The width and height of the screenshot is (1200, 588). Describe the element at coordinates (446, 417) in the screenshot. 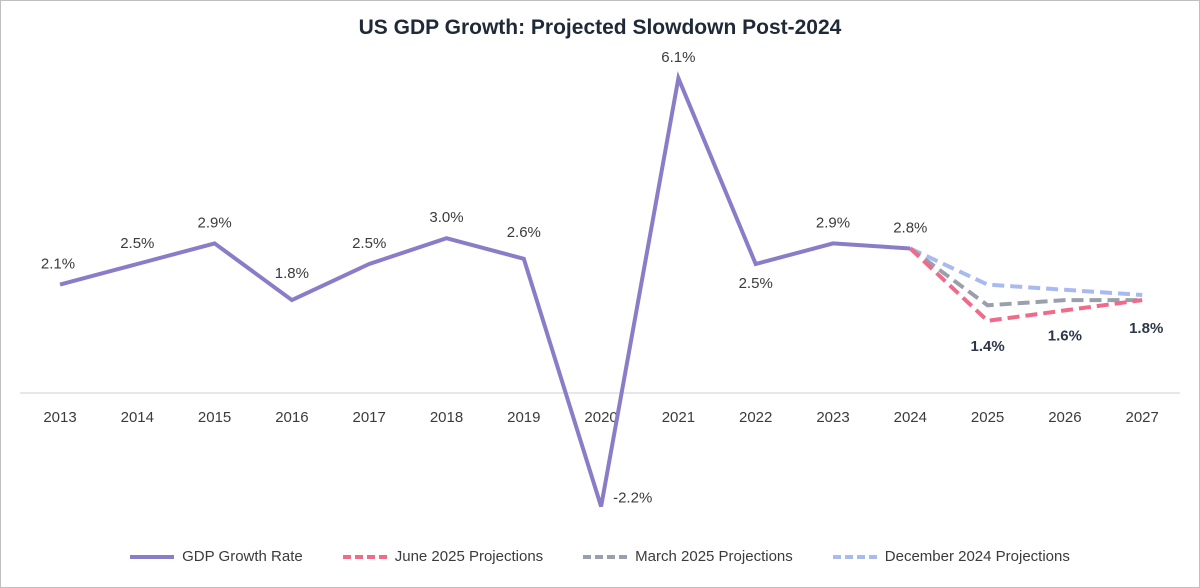

I see `x-tick-label: 2018` at that location.